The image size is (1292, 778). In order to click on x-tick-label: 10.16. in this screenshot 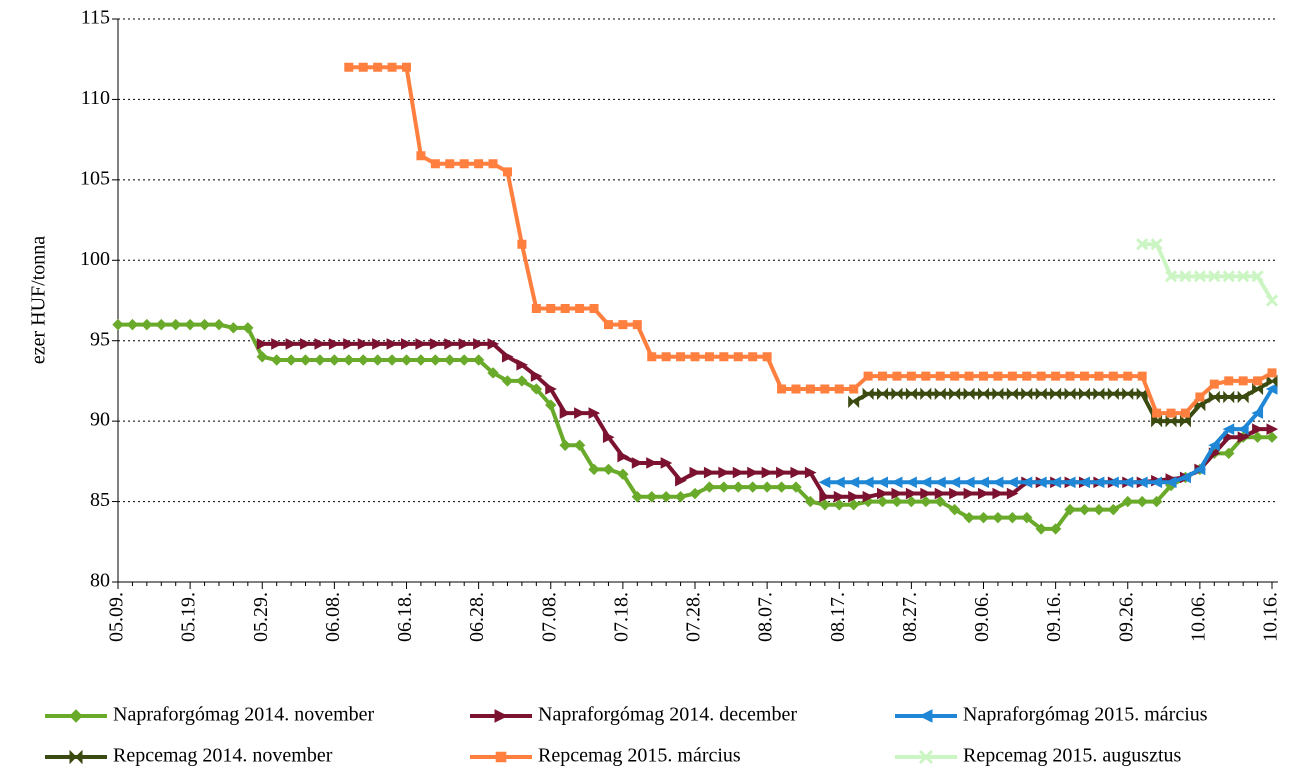, I will do `click(1271, 617)`.